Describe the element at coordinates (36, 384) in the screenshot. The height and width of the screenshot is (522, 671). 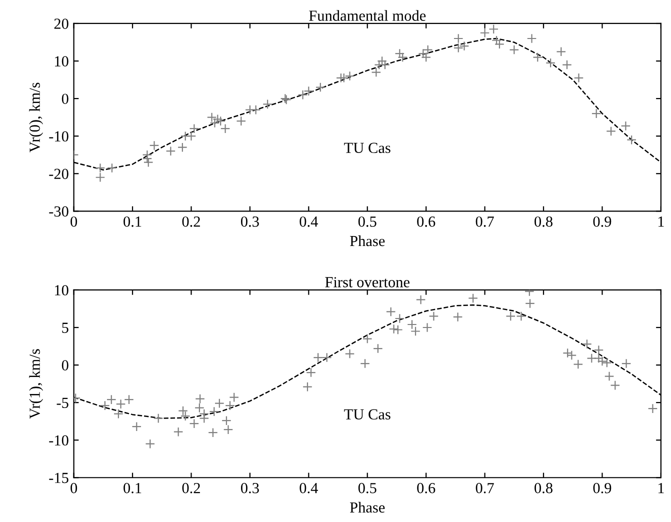
I see `y-axis-title: Vr(1), km/s` at that location.